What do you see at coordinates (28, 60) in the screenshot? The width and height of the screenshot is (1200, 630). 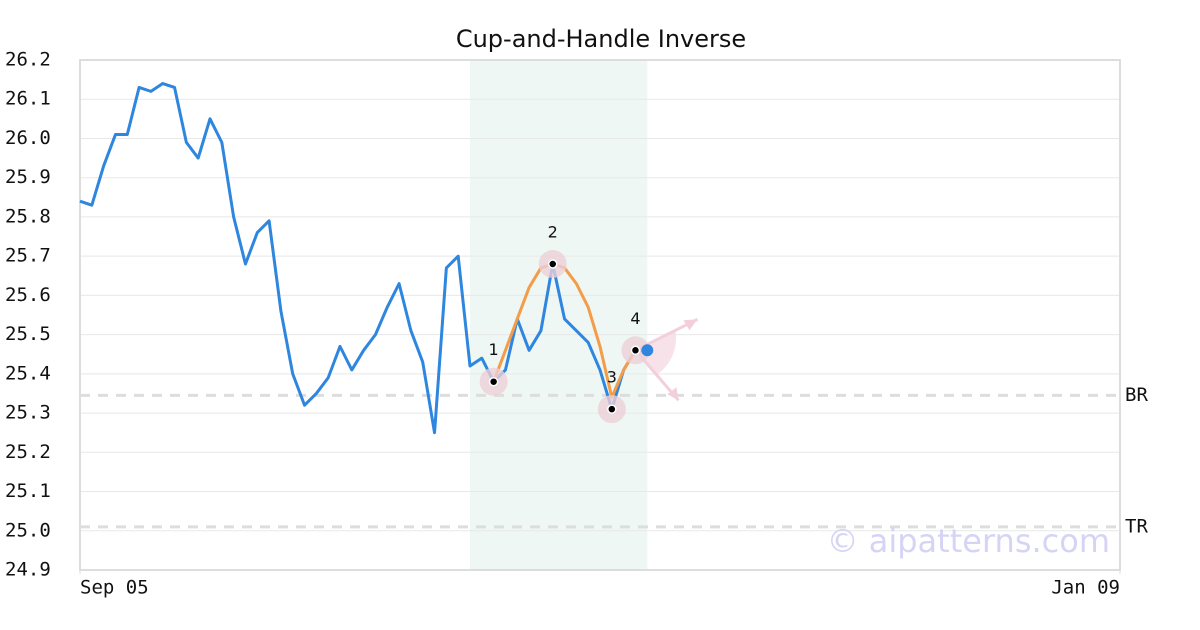 I see `y-tick-label: 26.2` at bounding box center [28, 60].